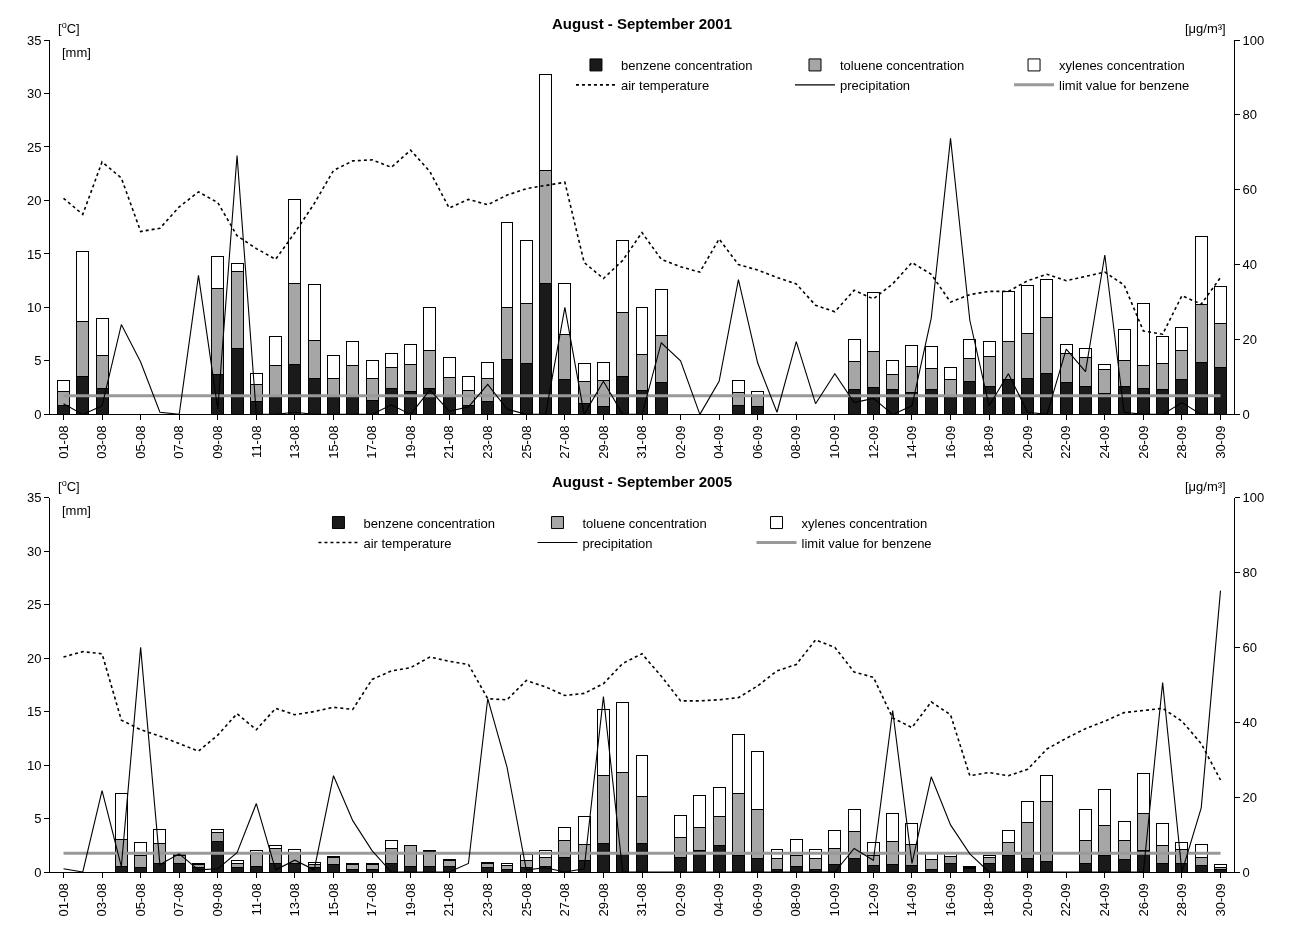  Describe the element at coordinates (1250, 265) in the screenshot. I see `y2-tick-label: 40` at that location.